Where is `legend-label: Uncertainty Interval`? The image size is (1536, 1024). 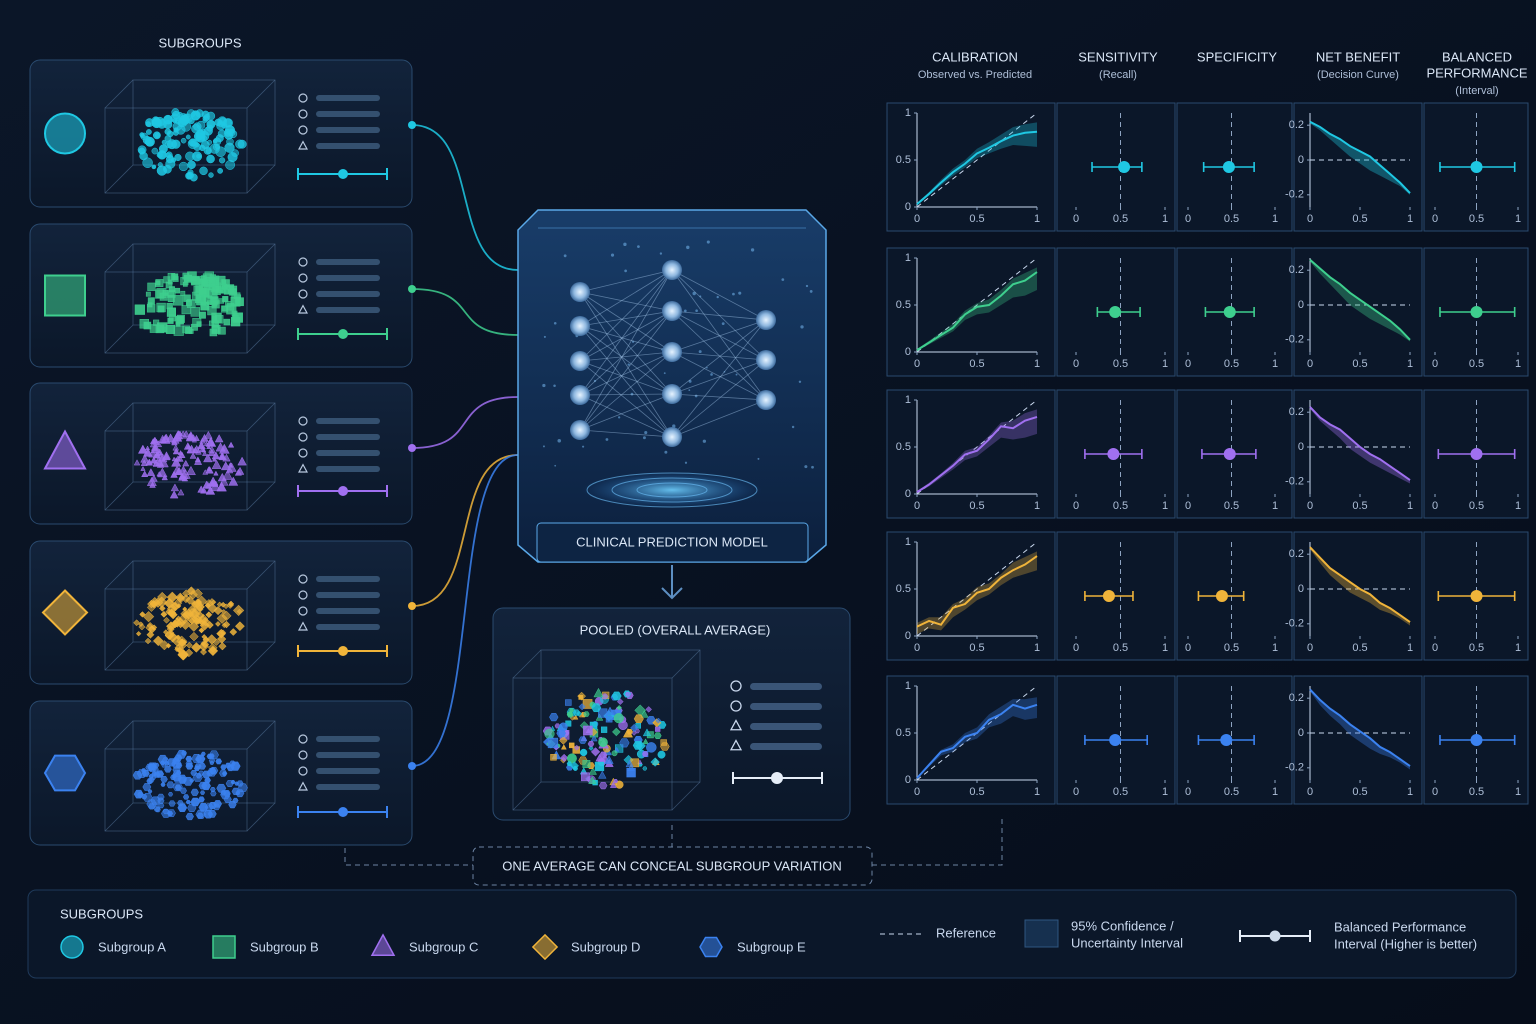 legend-label: Uncertainty Interval is located at coordinates (1127, 942).